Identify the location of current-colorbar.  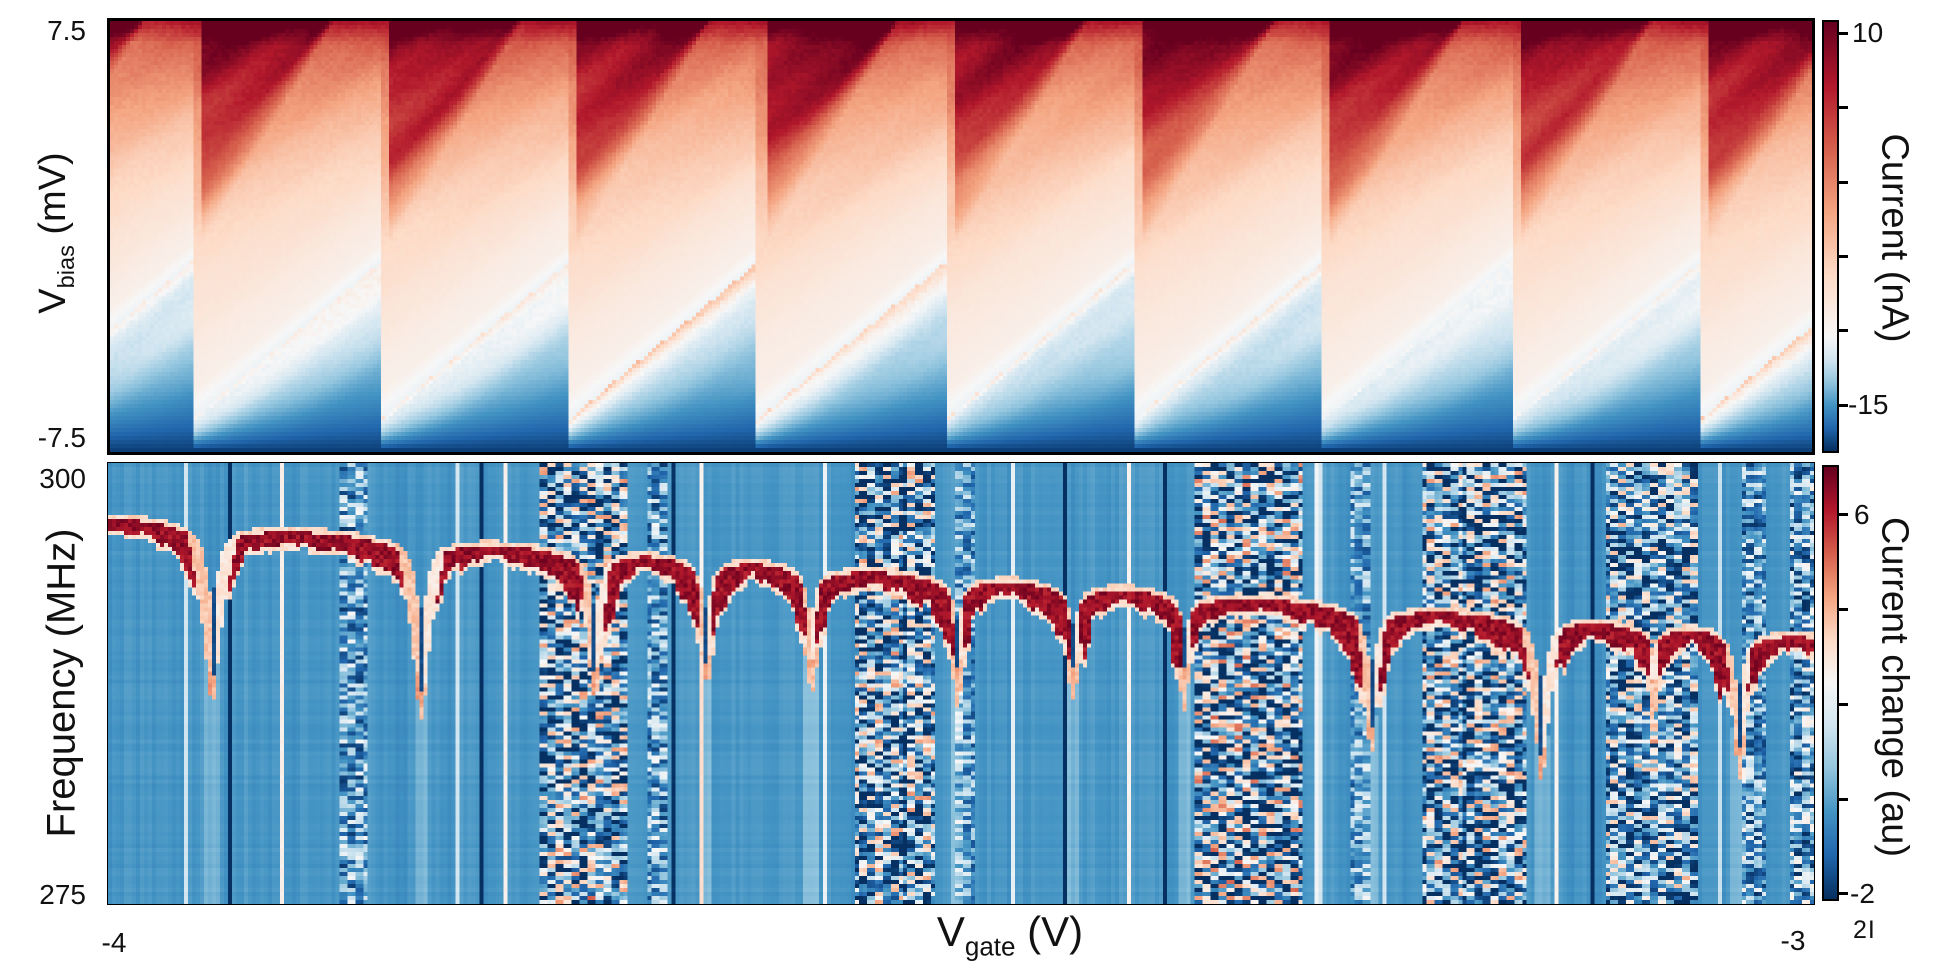
(1830, 236).